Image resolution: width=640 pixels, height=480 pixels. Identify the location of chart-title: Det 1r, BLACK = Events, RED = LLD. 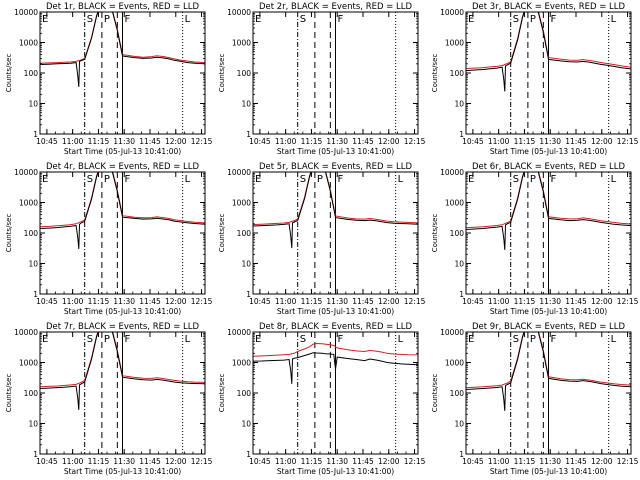
(123, 7).